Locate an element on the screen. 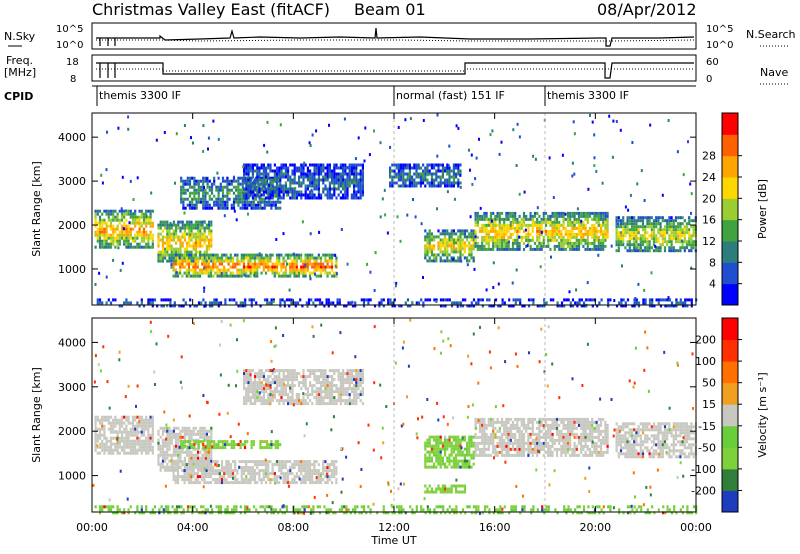  nsky-panel is located at coordinates (394, 36).